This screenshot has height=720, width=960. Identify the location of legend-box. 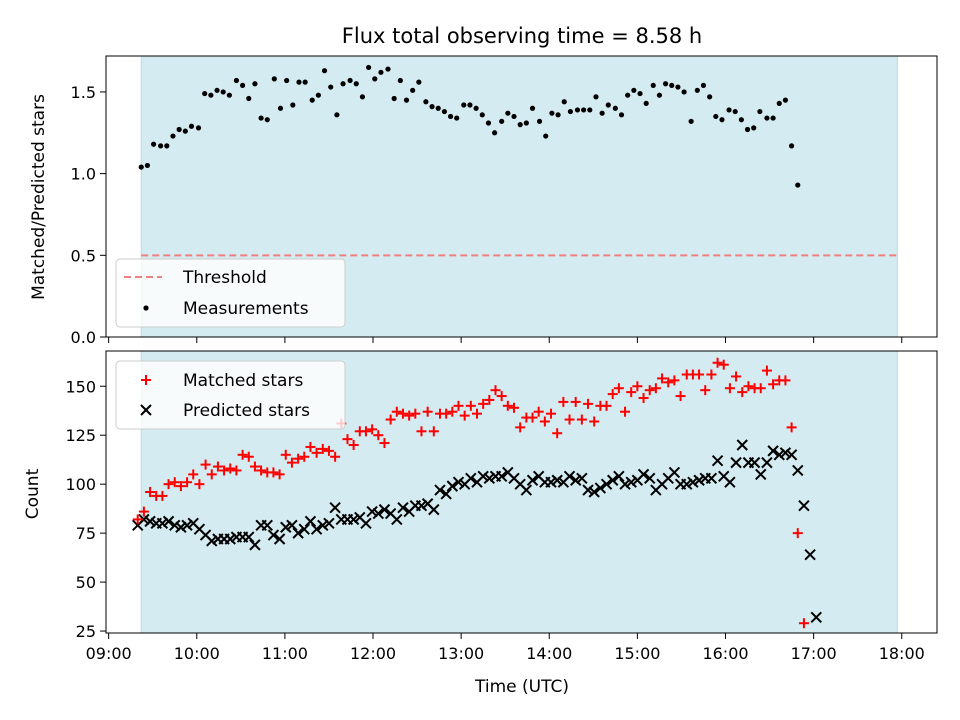
(230, 293).